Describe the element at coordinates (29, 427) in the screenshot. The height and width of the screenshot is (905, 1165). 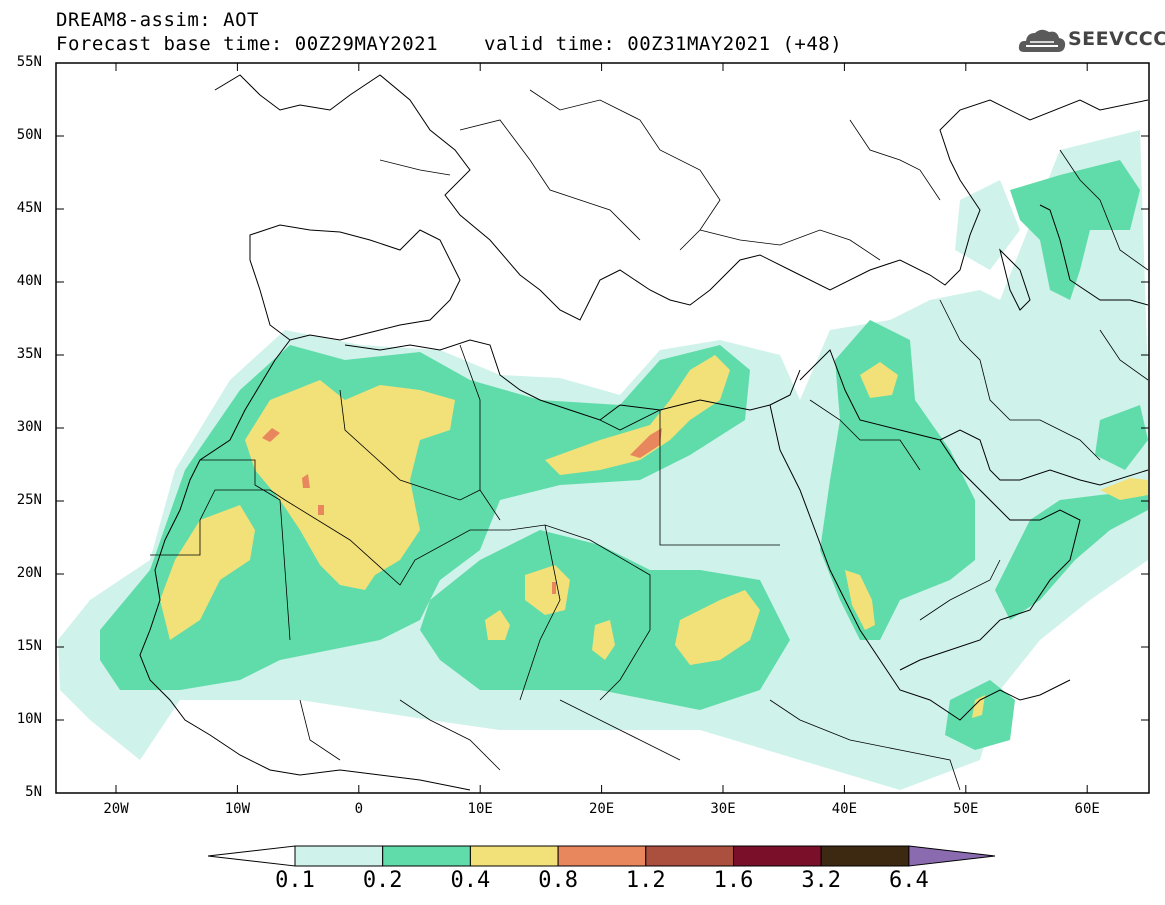
I see `lat-label: 30N` at that location.